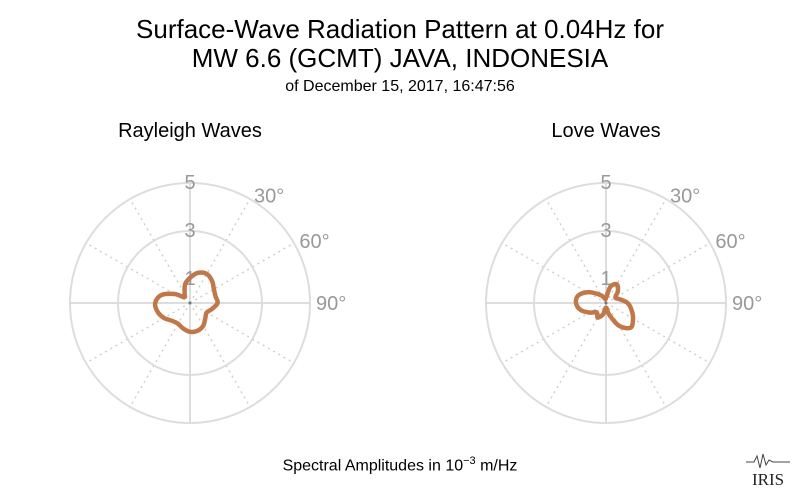  I want to click on amplitude-units-label: Spectral Amplitudes in 10−3 m/Hz, so click(400, 465).